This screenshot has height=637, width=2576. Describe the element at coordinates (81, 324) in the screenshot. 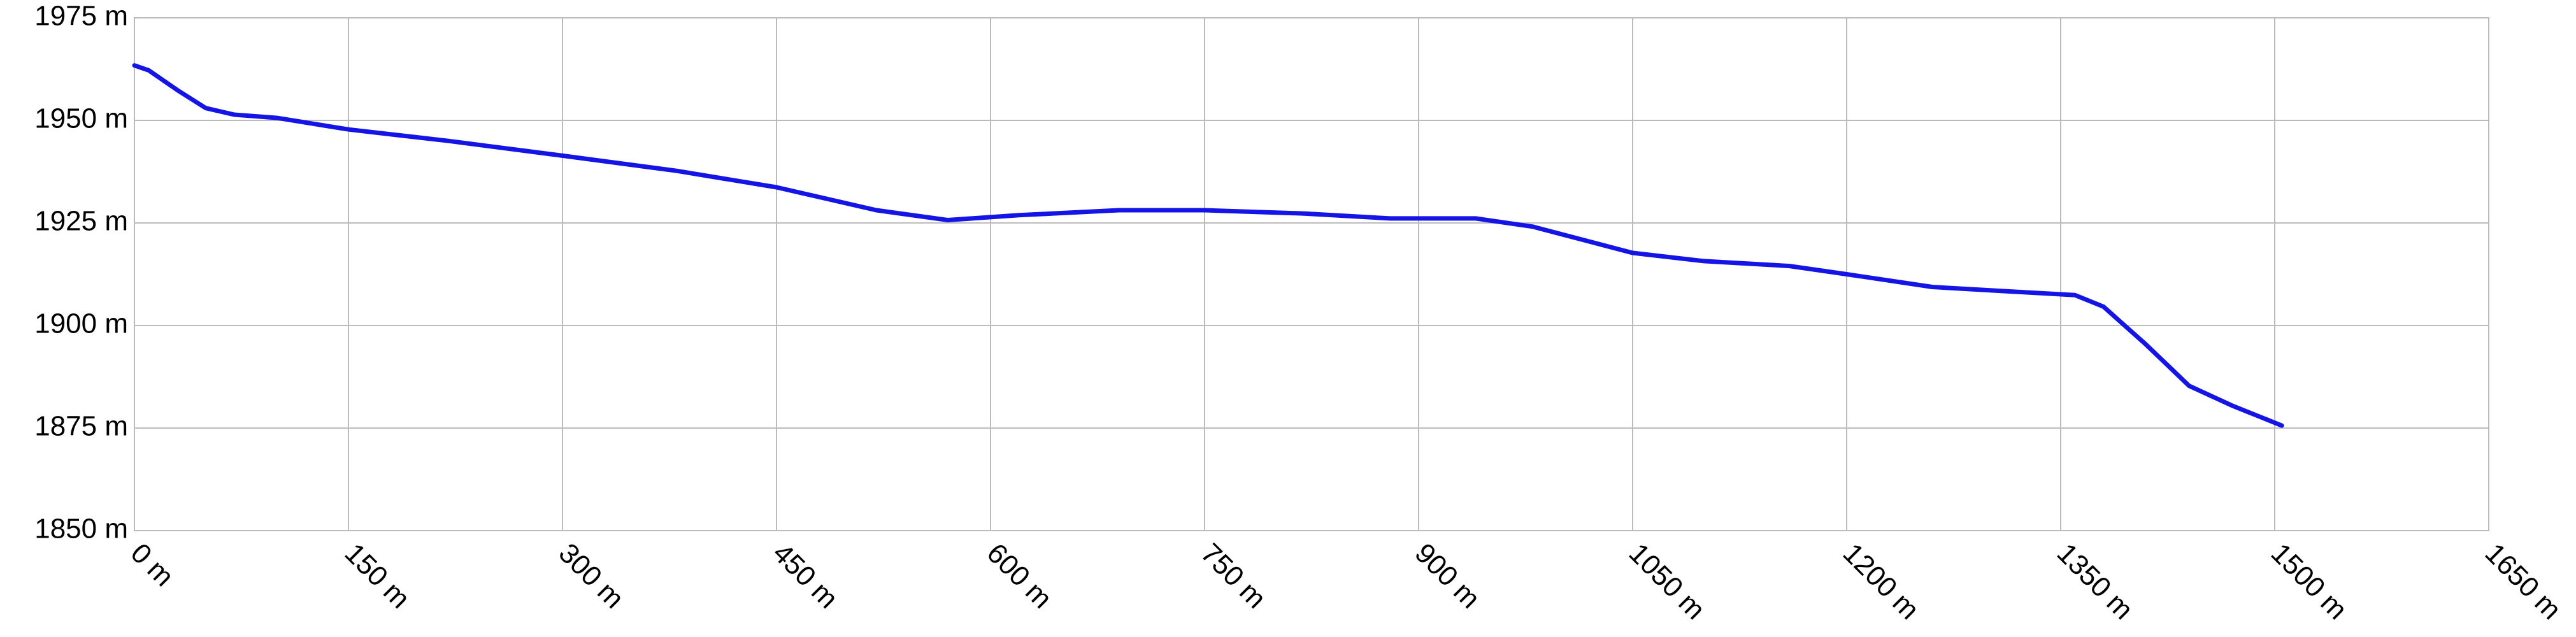

I see `y-tick-label: 1900 m` at that location.